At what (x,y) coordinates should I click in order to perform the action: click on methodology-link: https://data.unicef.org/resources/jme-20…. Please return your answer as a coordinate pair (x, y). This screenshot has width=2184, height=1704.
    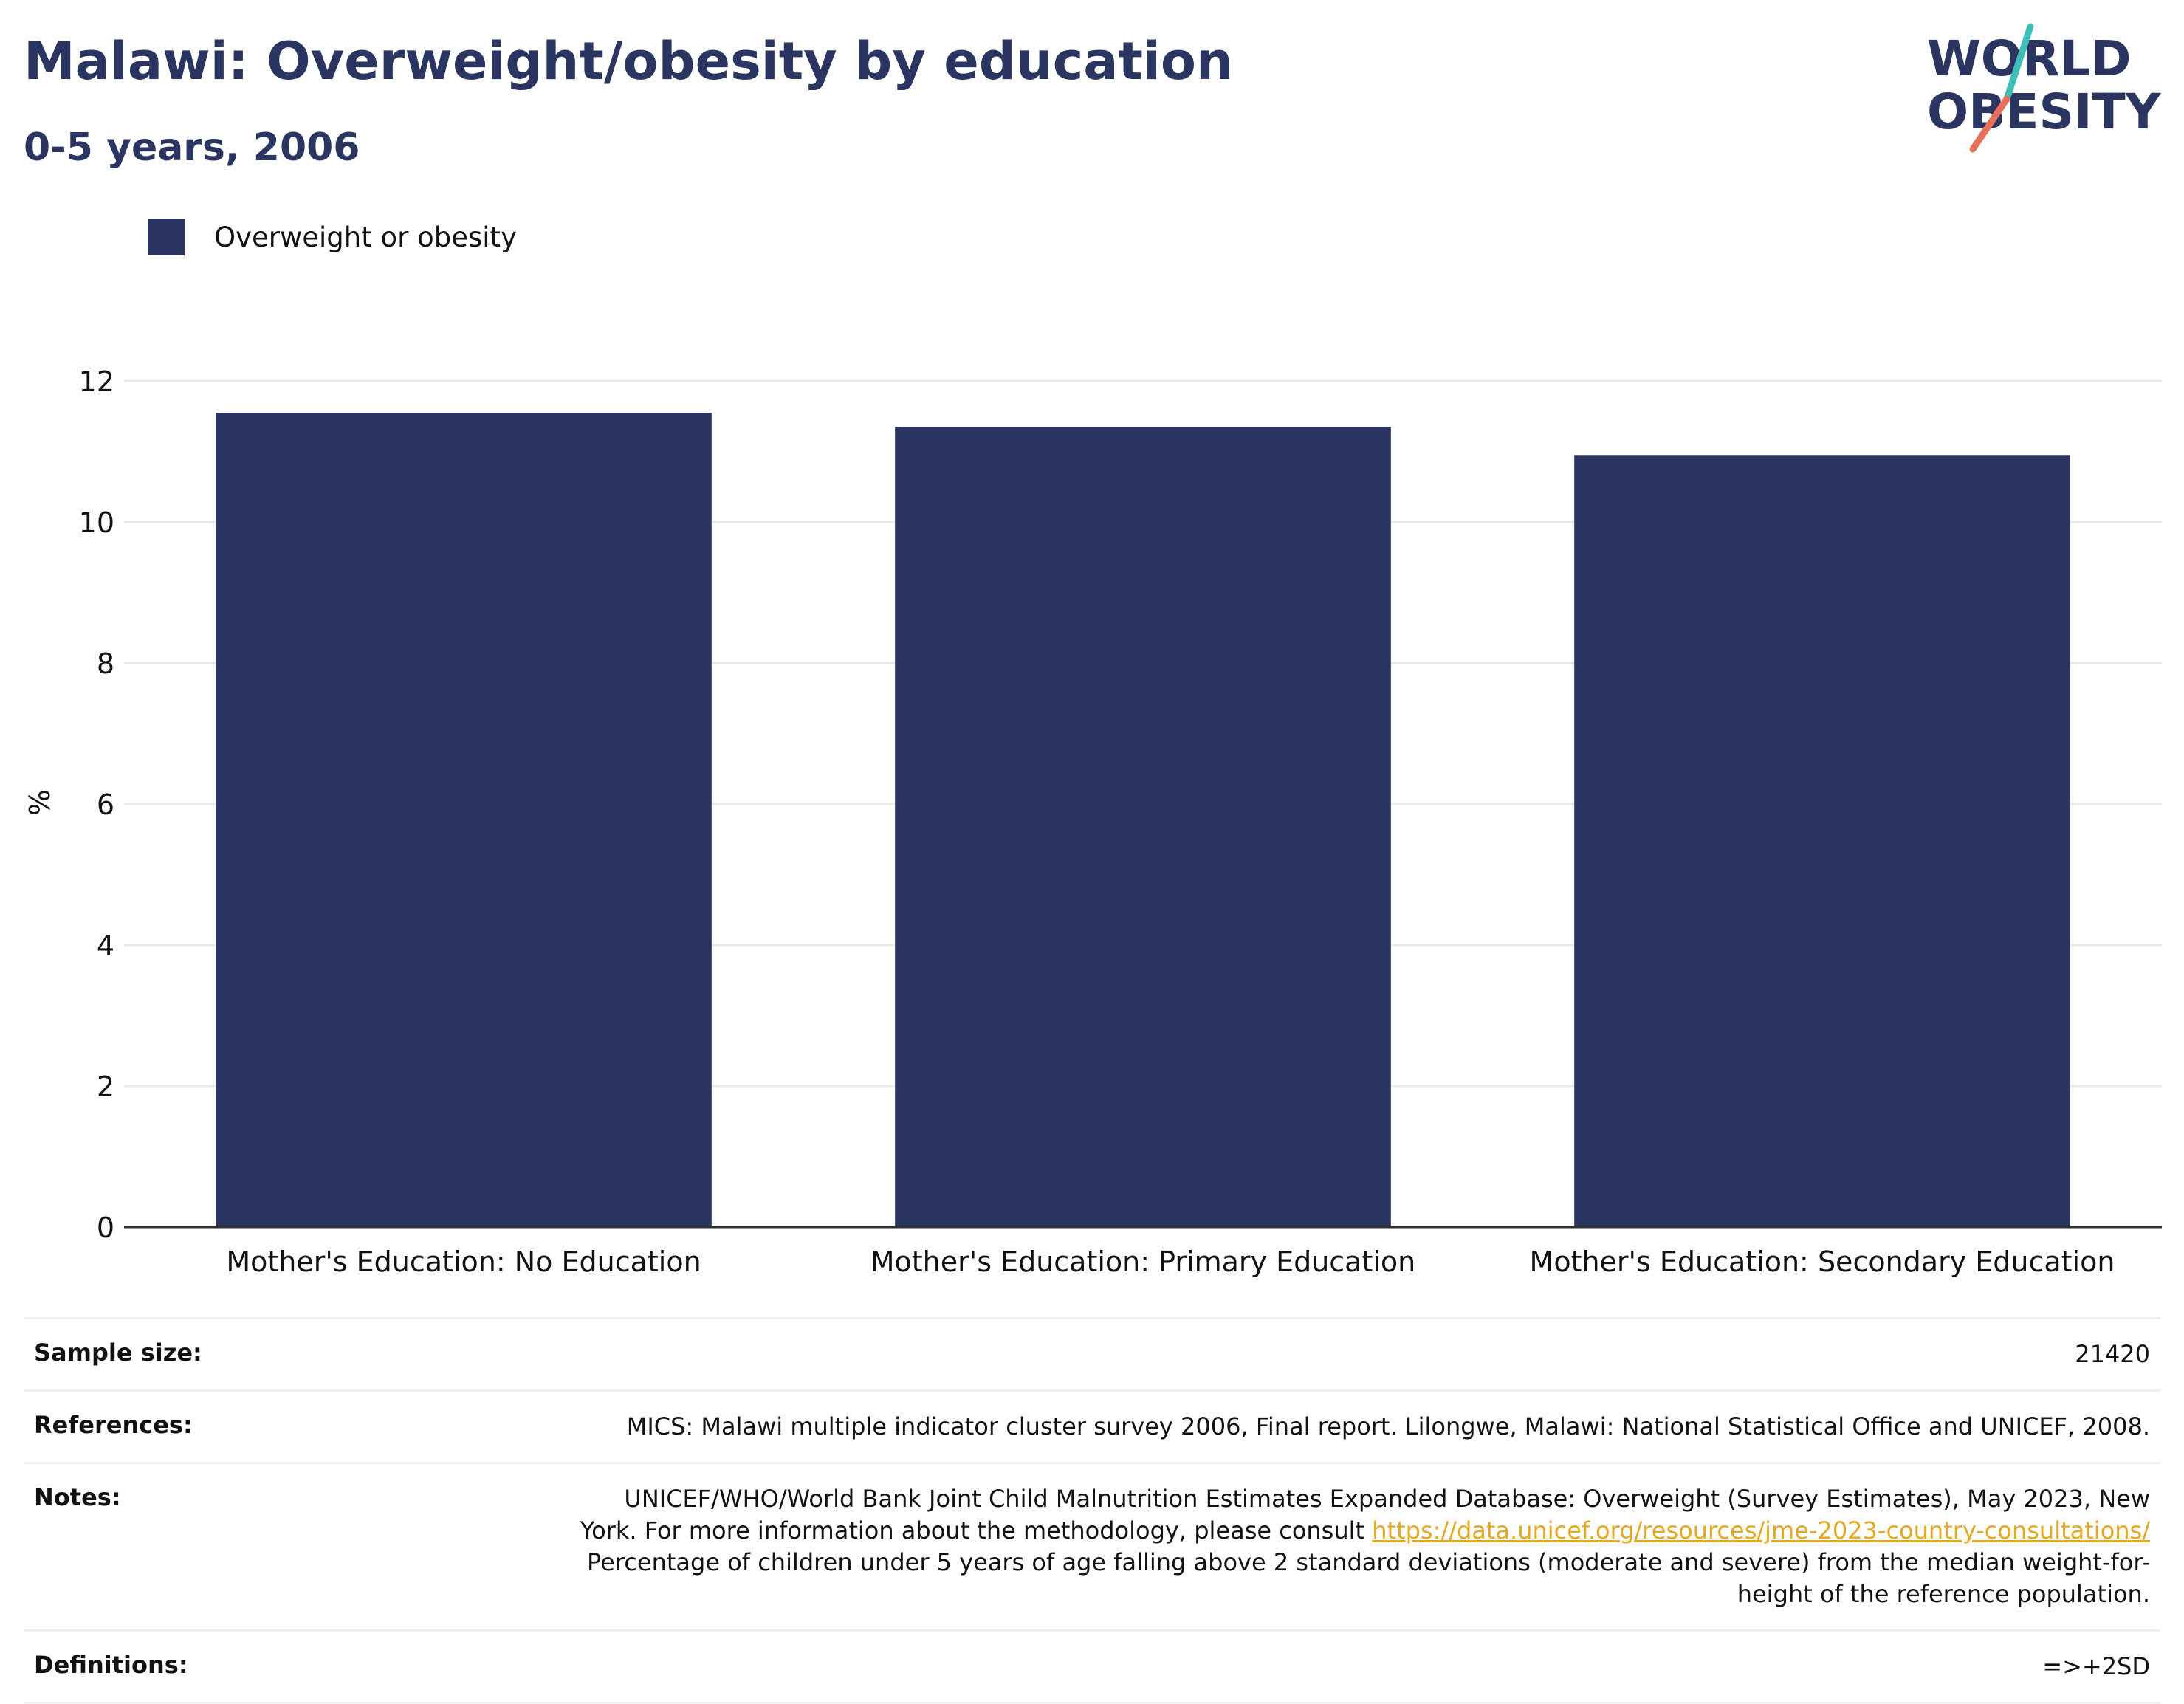
    Looking at the image, I should click on (1761, 1530).